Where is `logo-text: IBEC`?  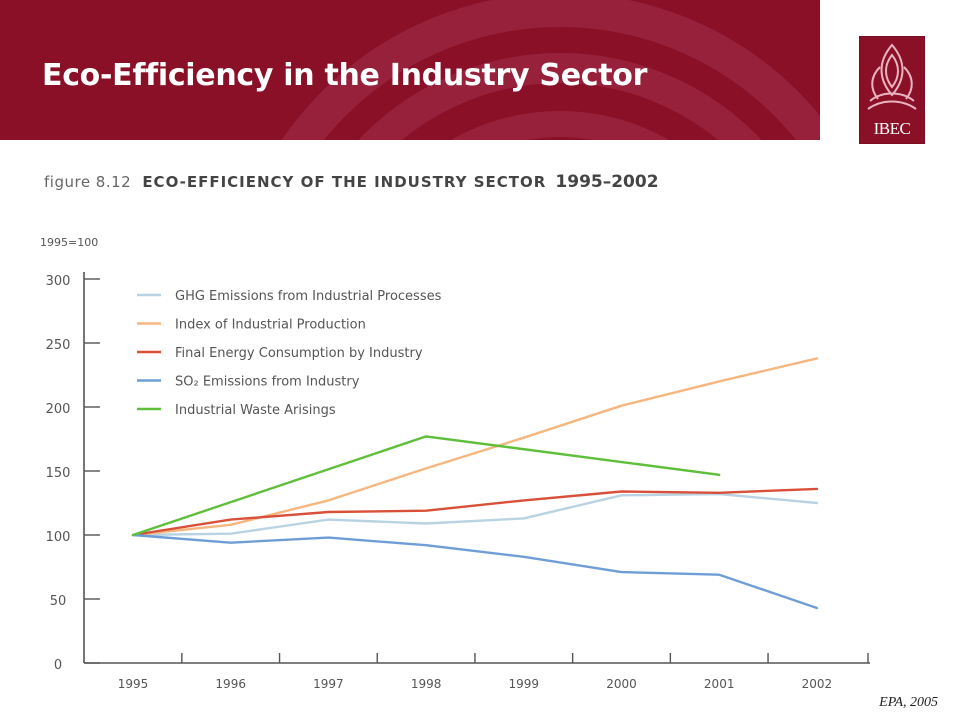 logo-text: IBEC is located at coordinates (892, 128).